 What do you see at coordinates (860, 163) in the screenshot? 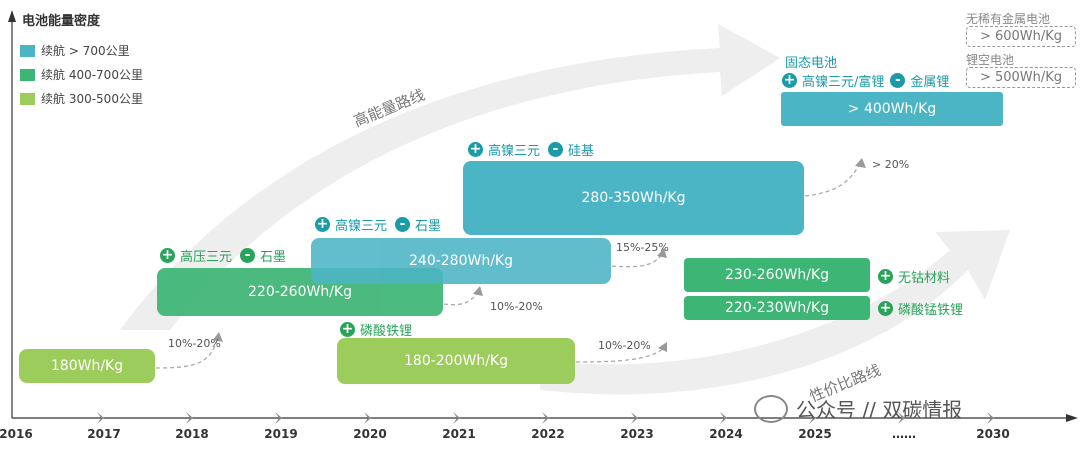
I see `connector-5-head` at bounding box center [860, 163].